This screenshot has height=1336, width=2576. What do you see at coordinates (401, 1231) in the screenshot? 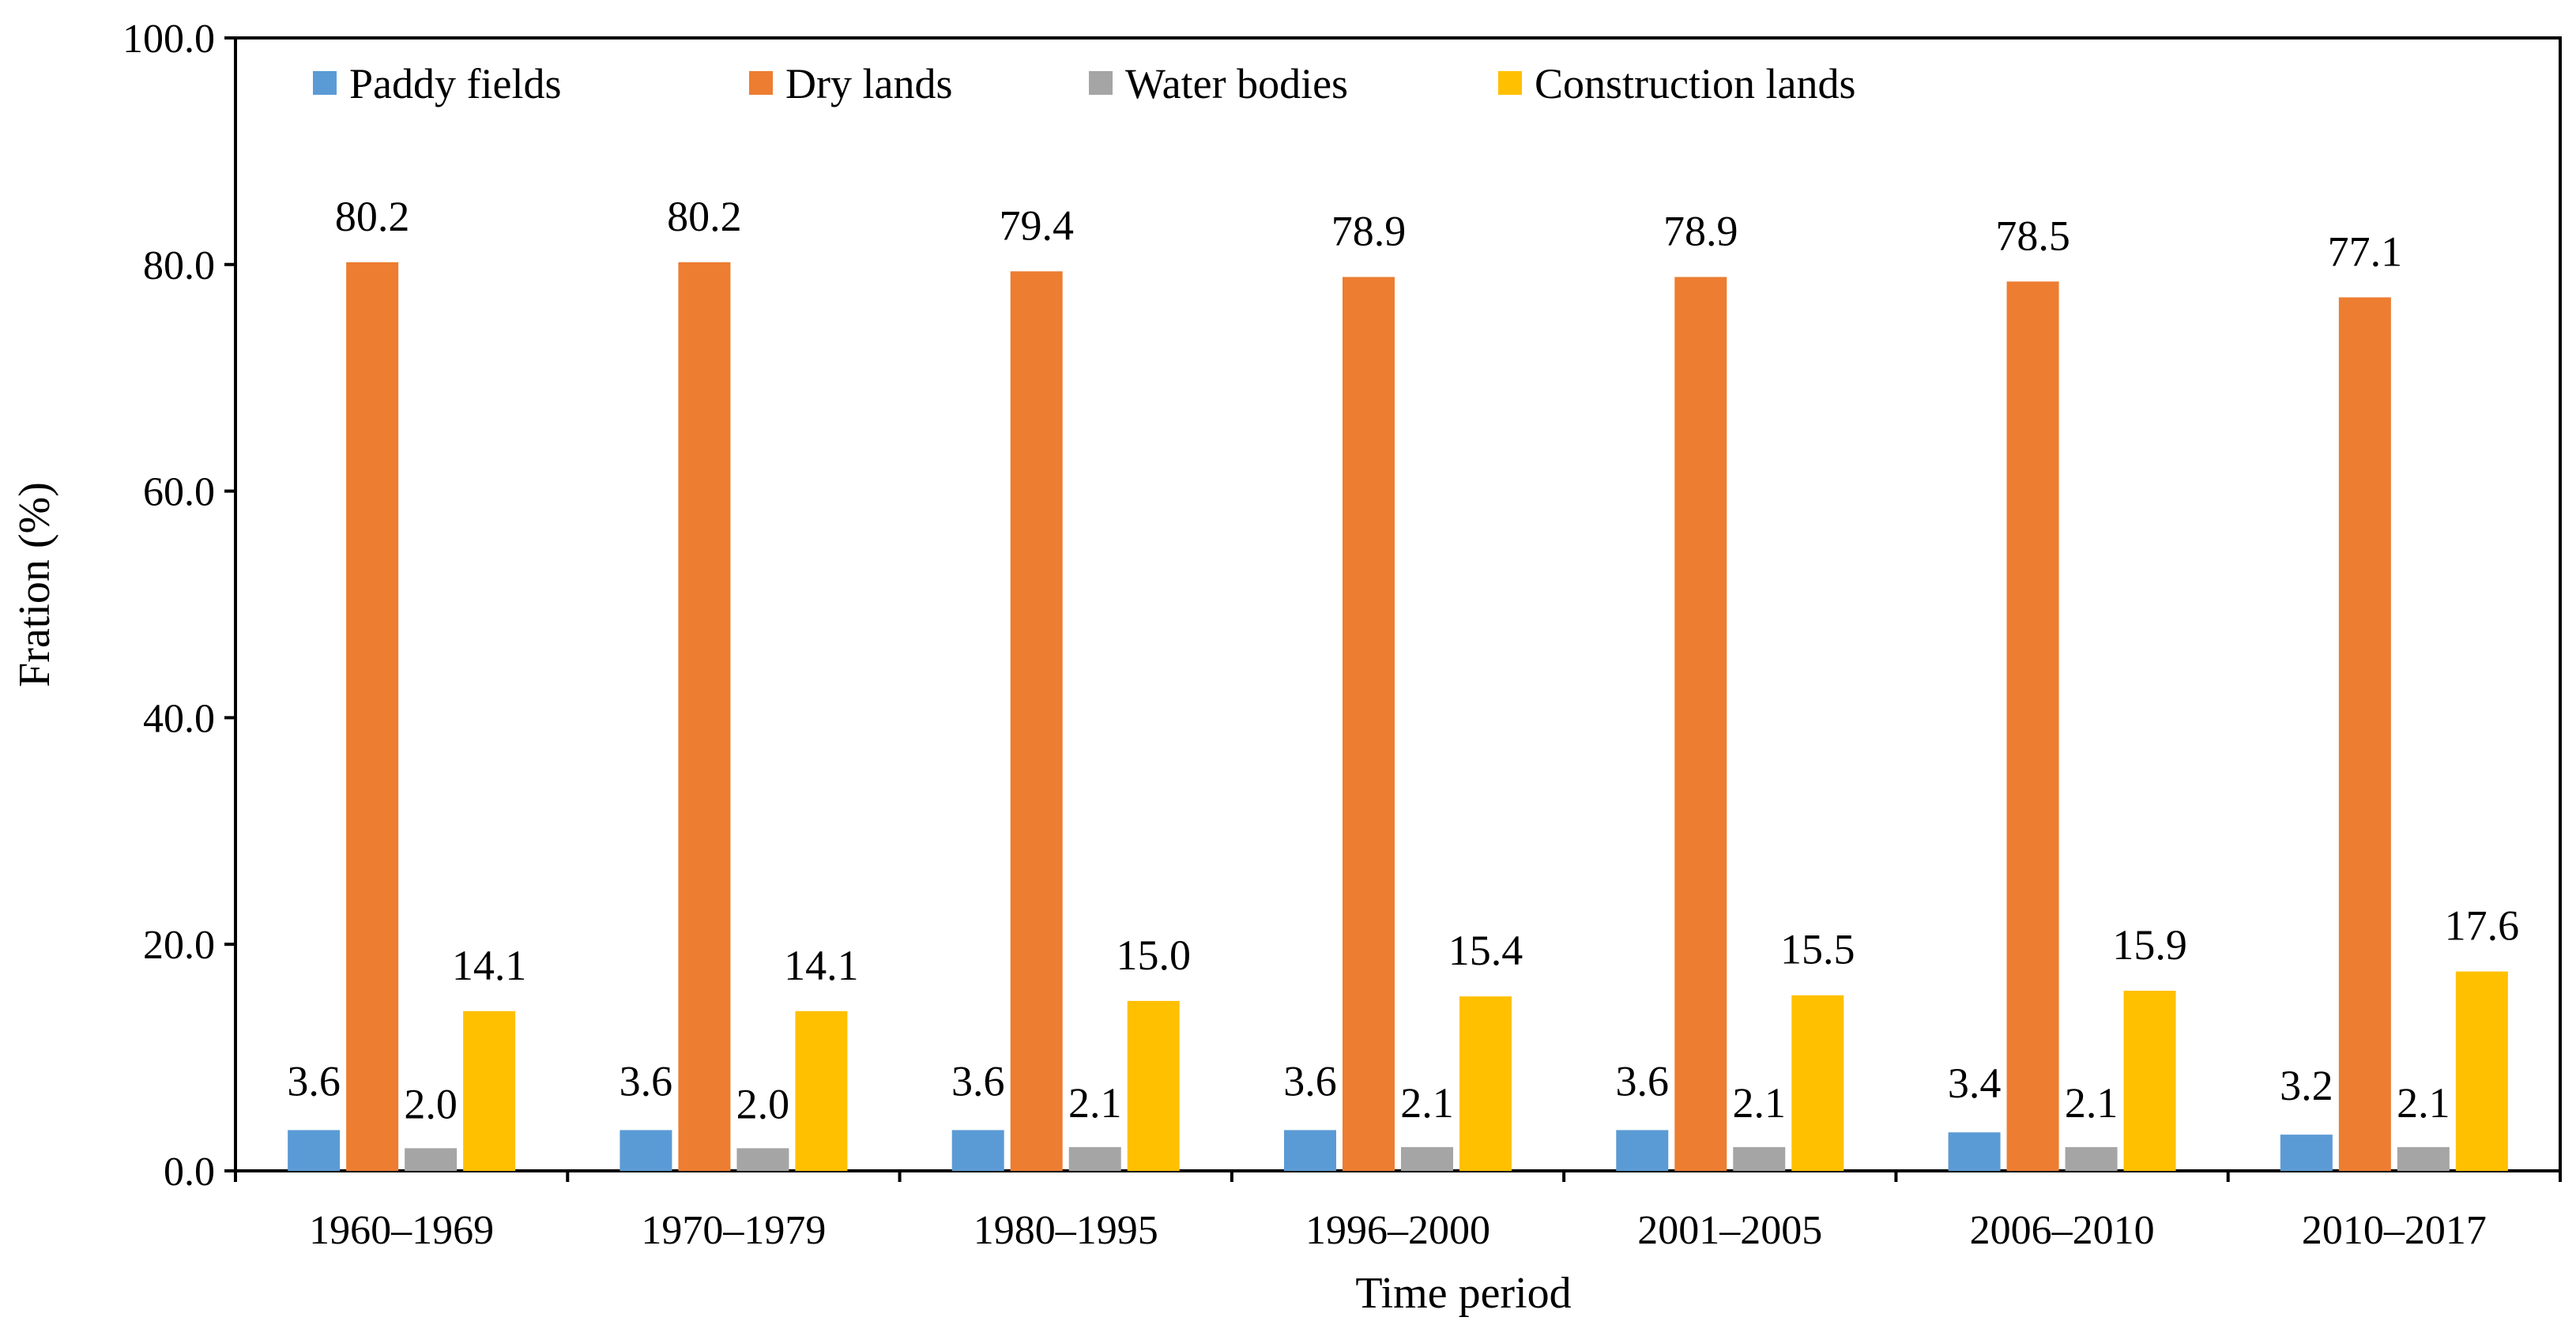
I see `x-tick-label: 1960–1969` at bounding box center [401, 1231].